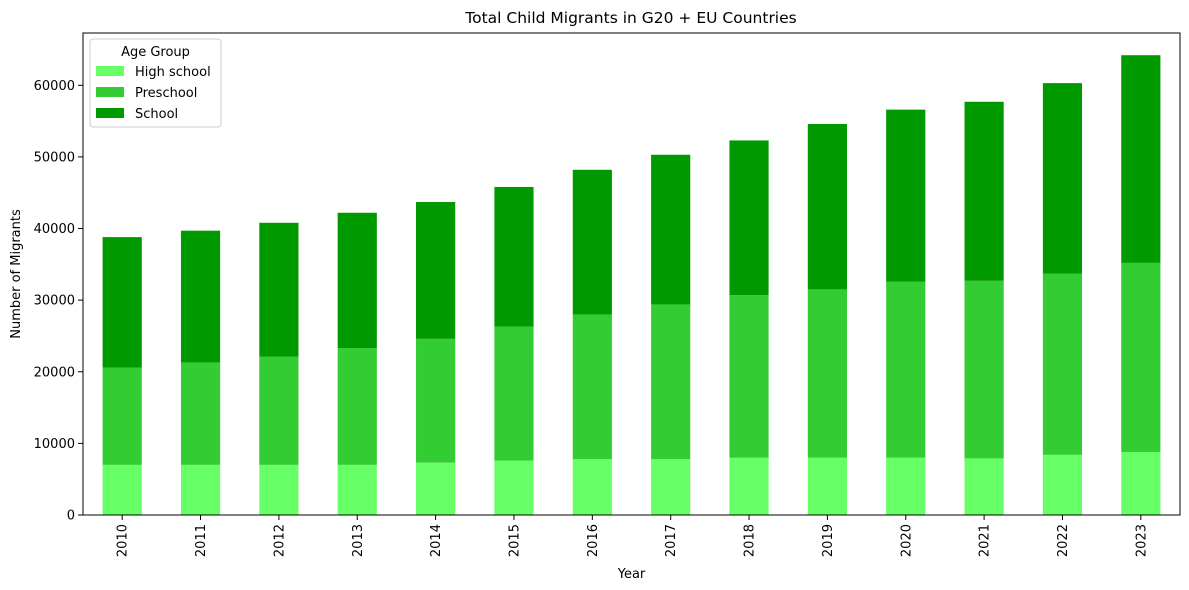  What do you see at coordinates (122, 416) in the screenshot?
I see `bar-preschool-2010` at bounding box center [122, 416].